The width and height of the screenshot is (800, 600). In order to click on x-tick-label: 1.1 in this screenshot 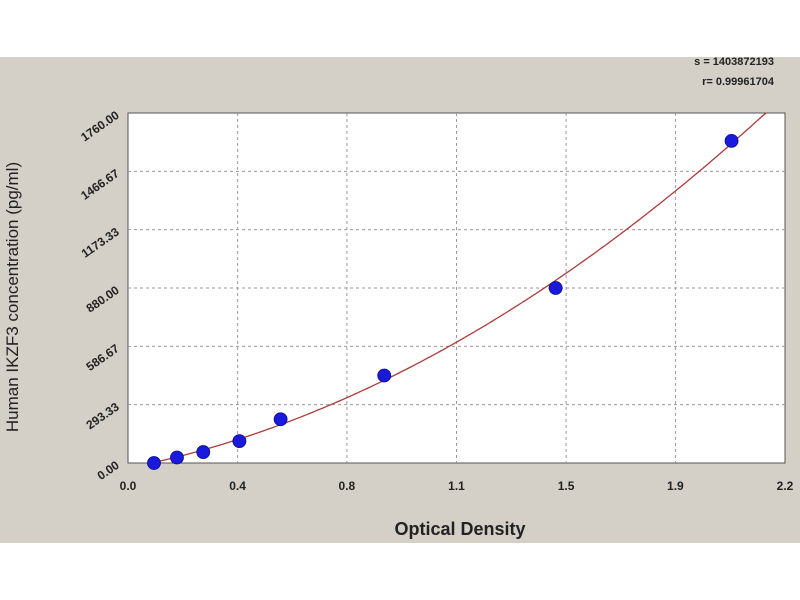, I will do `click(456, 486)`.